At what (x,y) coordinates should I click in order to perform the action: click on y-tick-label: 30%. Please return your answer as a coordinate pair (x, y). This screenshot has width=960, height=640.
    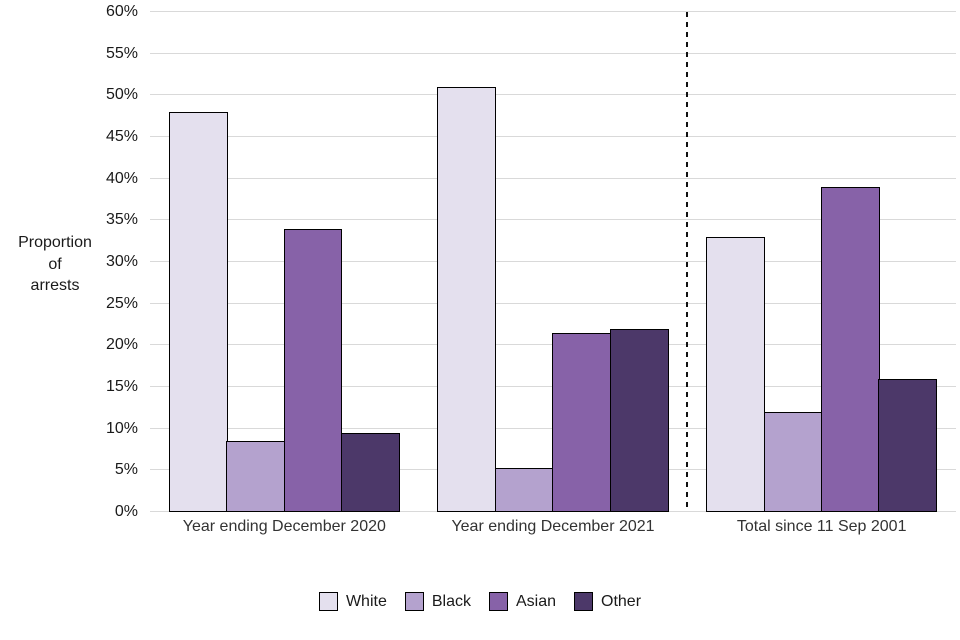
    Looking at the image, I should click on (121, 261).